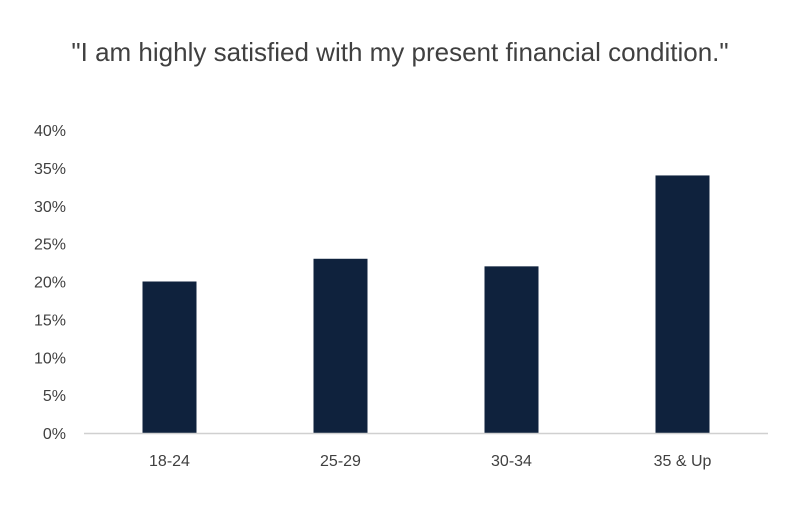  Describe the element at coordinates (50, 358) in the screenshot. I see `y-tick-label: 10%` at that location.